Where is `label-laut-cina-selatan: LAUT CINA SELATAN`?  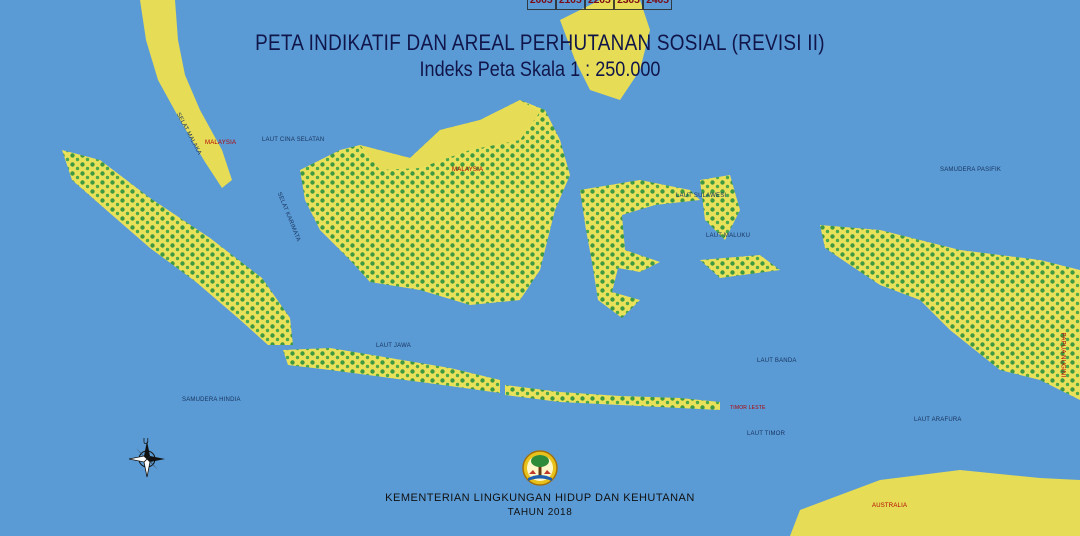 label-laut-cina-selatan: LAUT CINA SELATAN is located at coordinates (293, 140).